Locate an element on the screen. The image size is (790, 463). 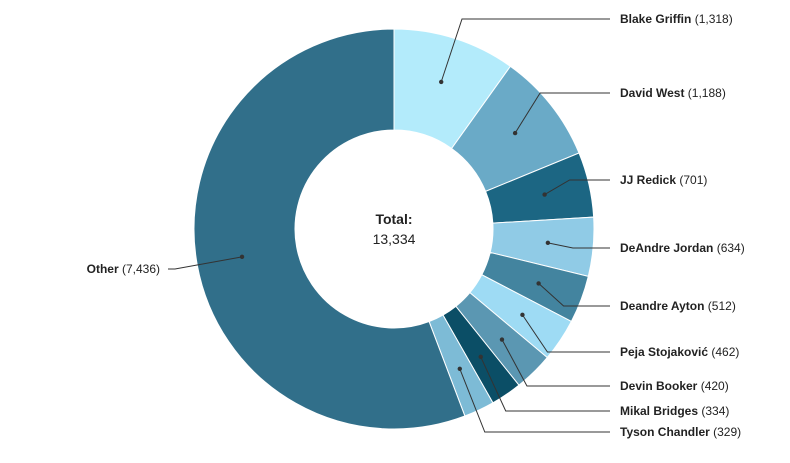
slice-label-name: Tyson Chandler is located at coordinates (665, 432).